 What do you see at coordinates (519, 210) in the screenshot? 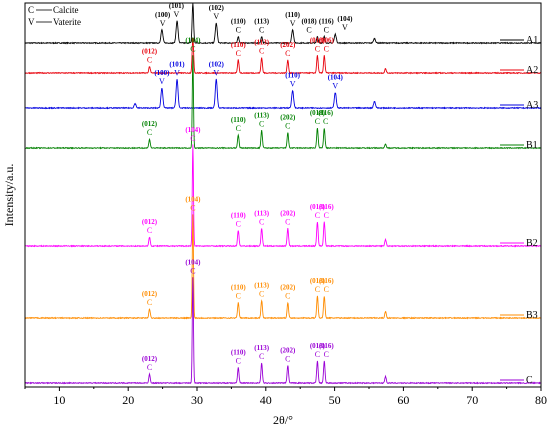
I see `series-legend: A1 A2 A3 B1 B2 B3 C` at bounding box center [519, 210].